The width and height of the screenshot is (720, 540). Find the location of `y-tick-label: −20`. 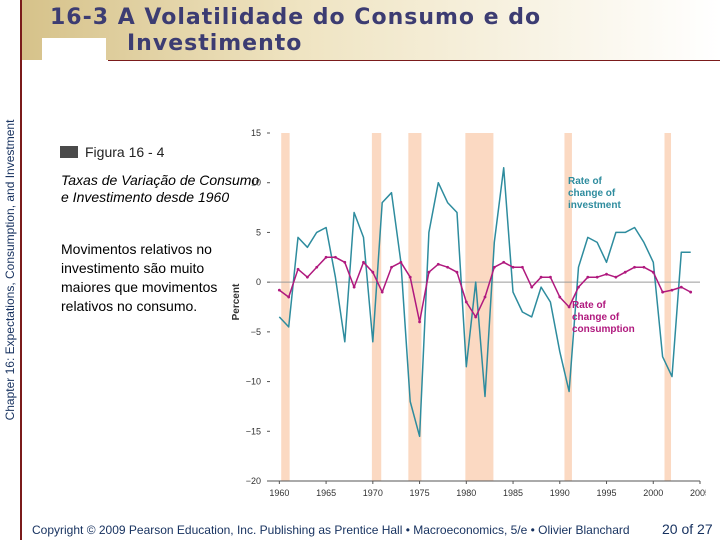

y-tick-label: −20 is located at coordinates (253, 481).